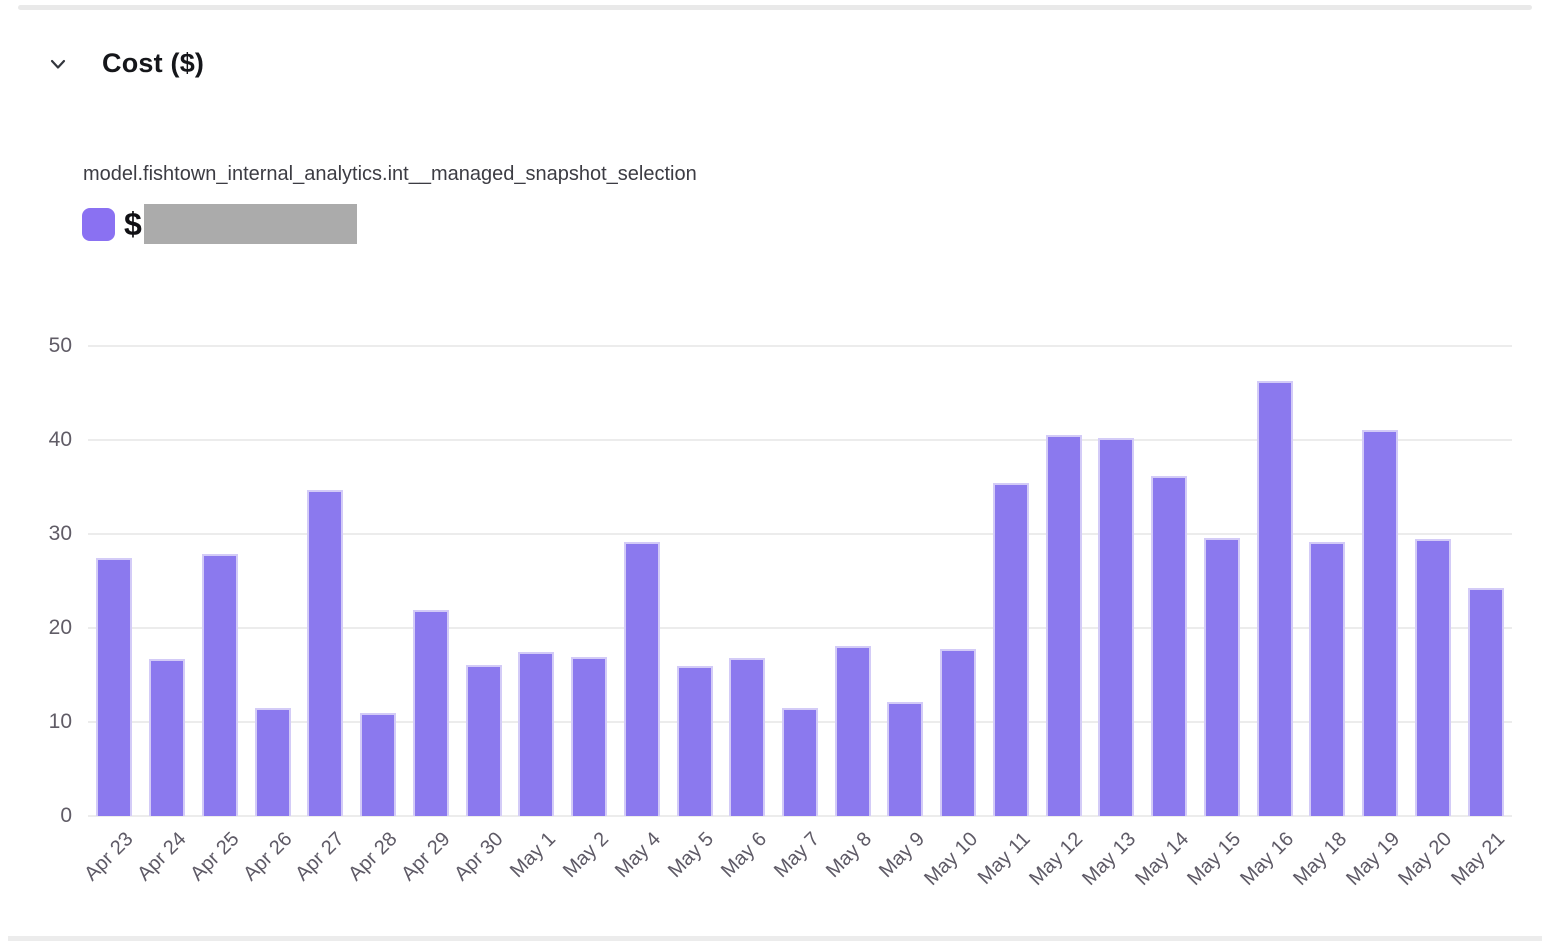  I want to click on x-tick-label-apr-25: Apr 25, so click(215, 857).